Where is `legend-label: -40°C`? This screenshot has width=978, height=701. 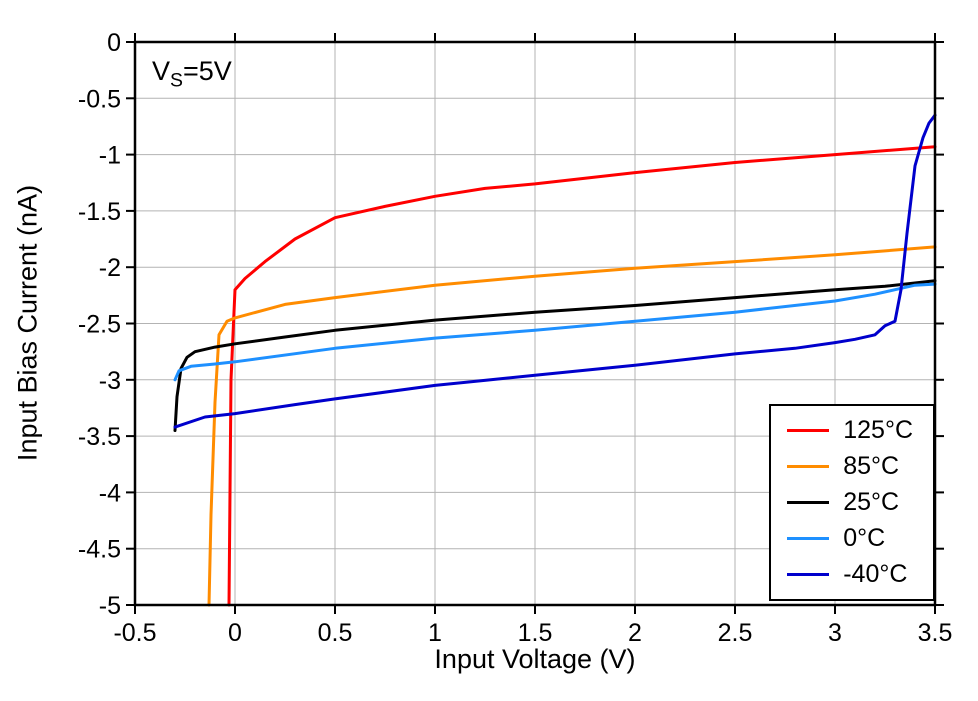
legend-label: -40°C is located at coordinates (875, 574).